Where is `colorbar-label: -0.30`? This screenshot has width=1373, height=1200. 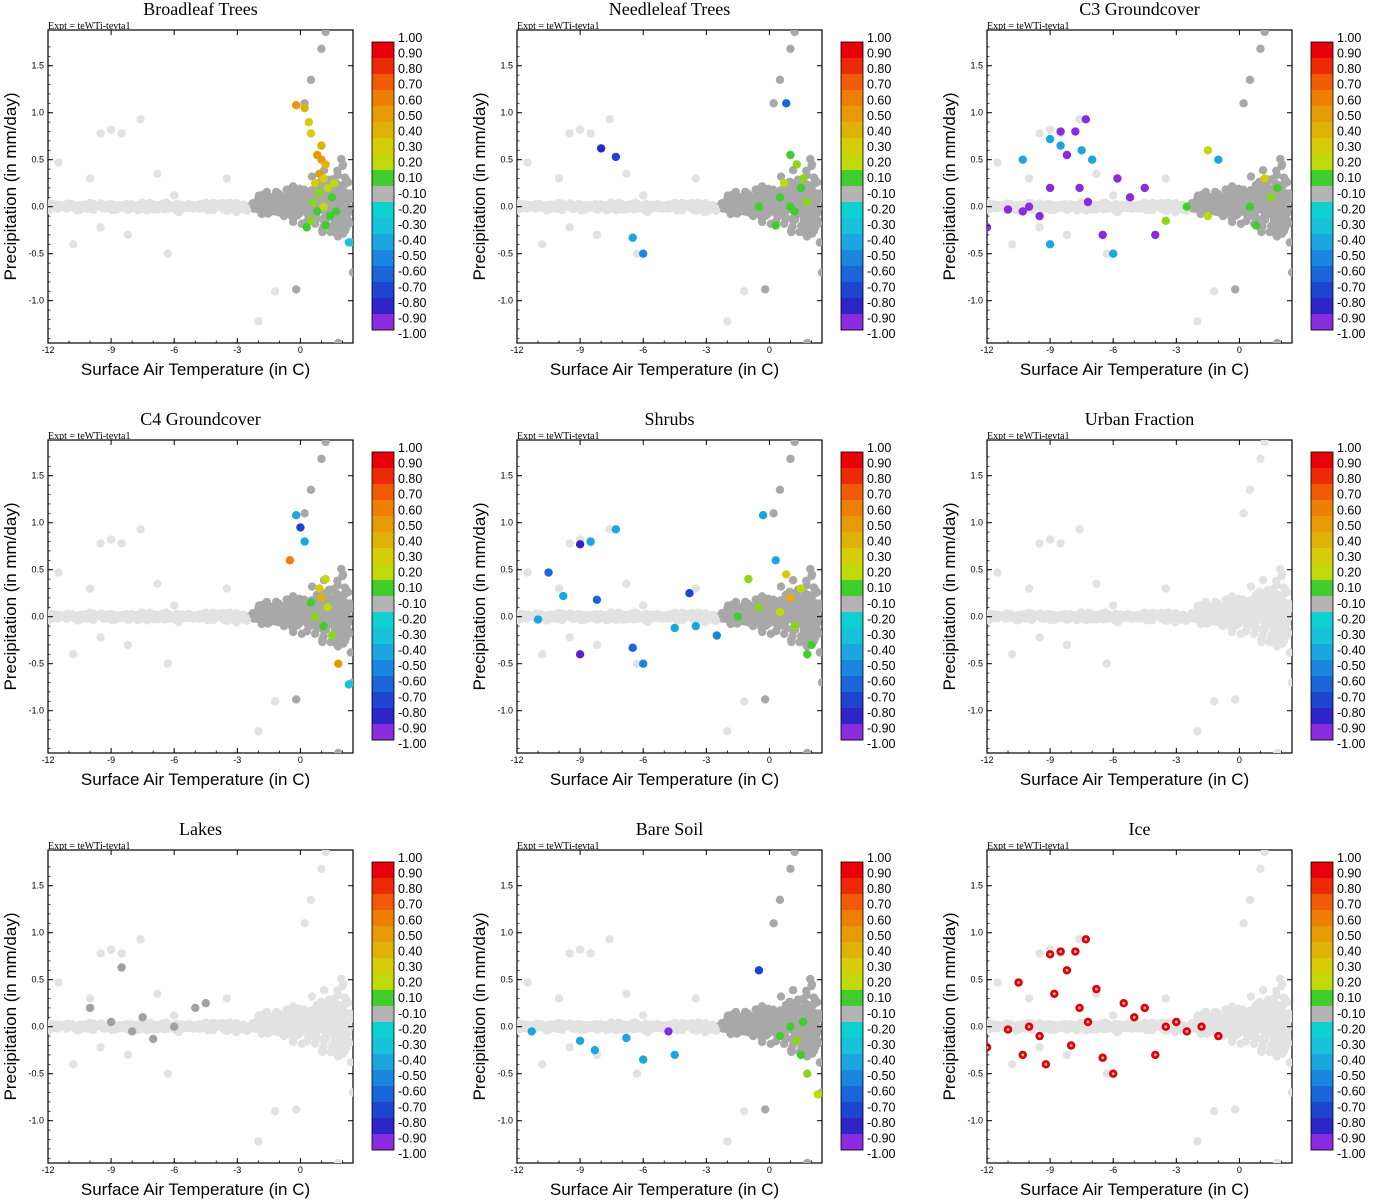
colorbar-label: -0.30 is located at coordinates (881, 225).